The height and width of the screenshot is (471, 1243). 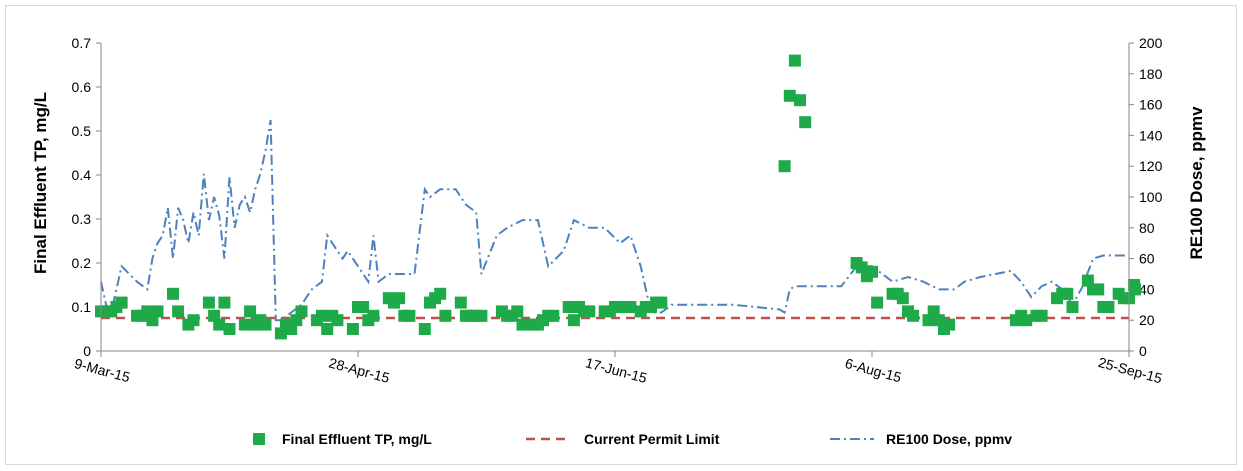 What do you see at coordinates (82, 307) in the screenshot?
I see `left-tick-label: 0.1` at bounding box center [82, 307].